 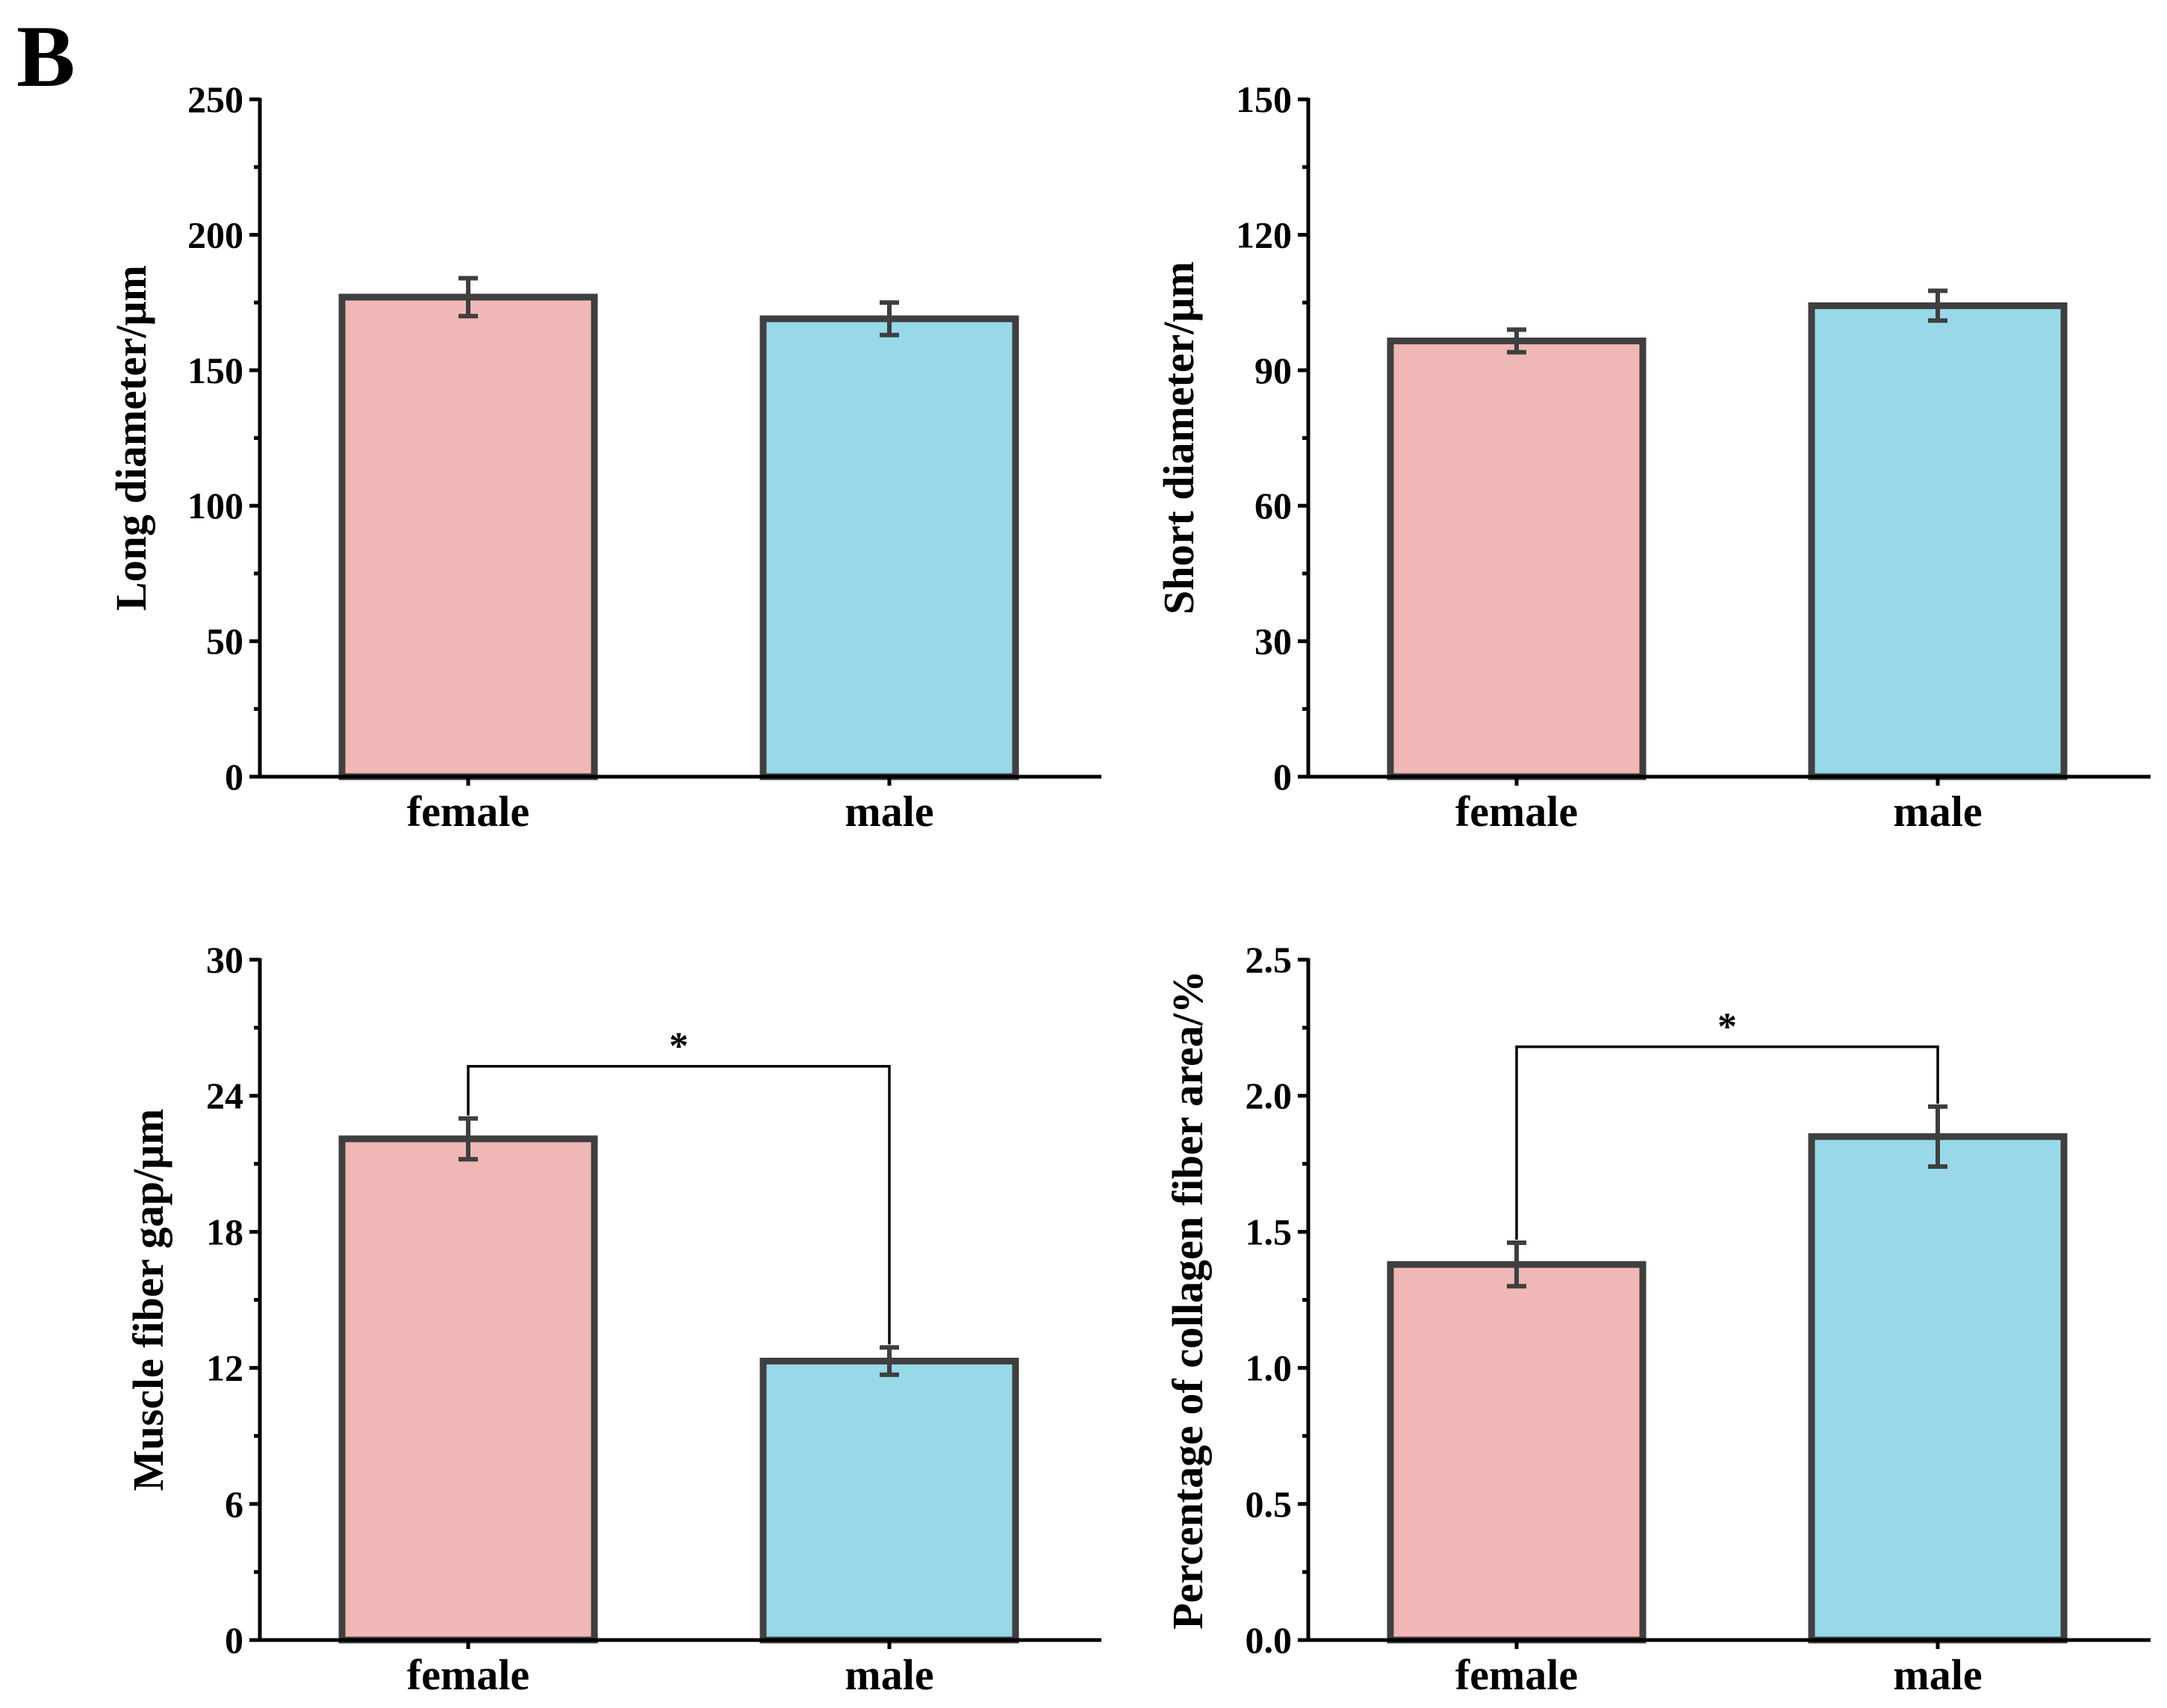 I want to click on y-tick-label: 60, so click(x=1273, y=506).